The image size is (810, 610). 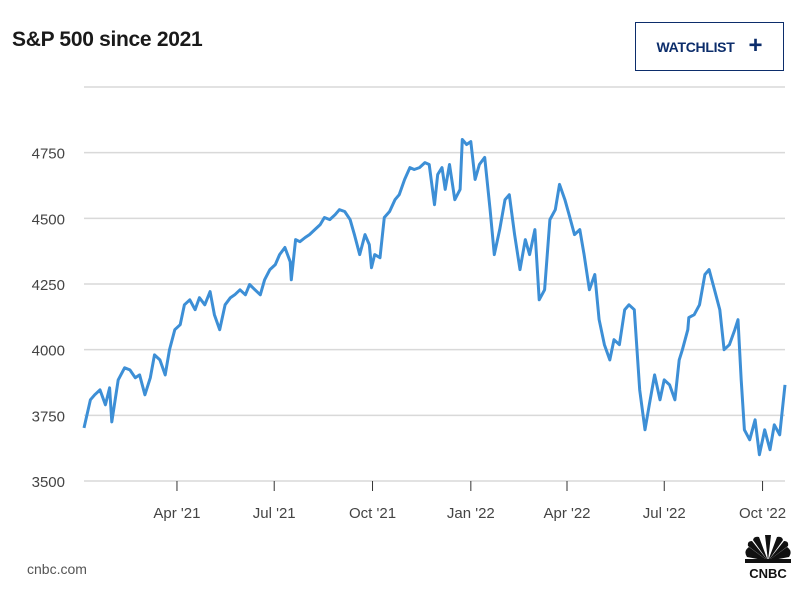 I want to click on y-tick-label: 4500, so click(x=48, y=219).